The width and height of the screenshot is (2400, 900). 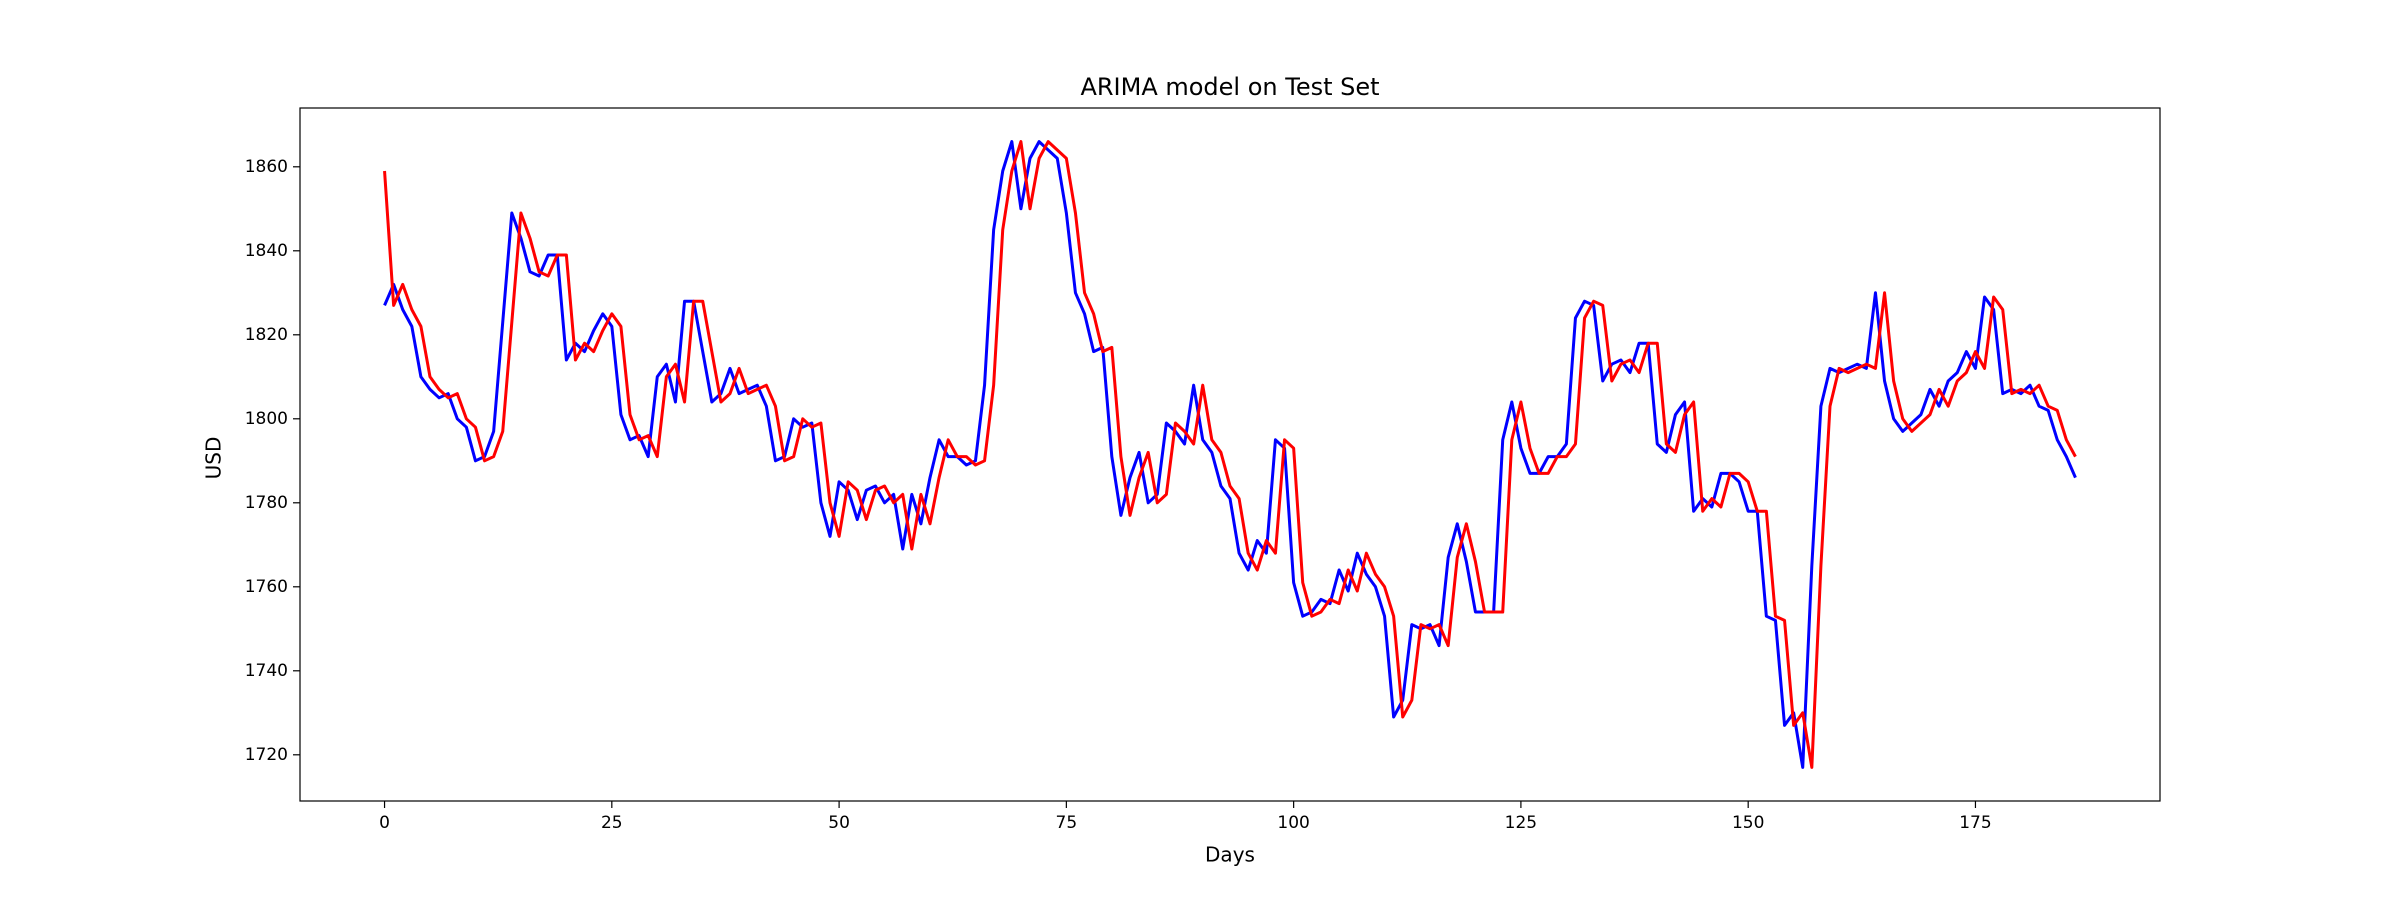 What do you see at coordinates (266, 335) in the screenshot?
I see `y-tick-label: 1820` at bounding box center [266, 335].